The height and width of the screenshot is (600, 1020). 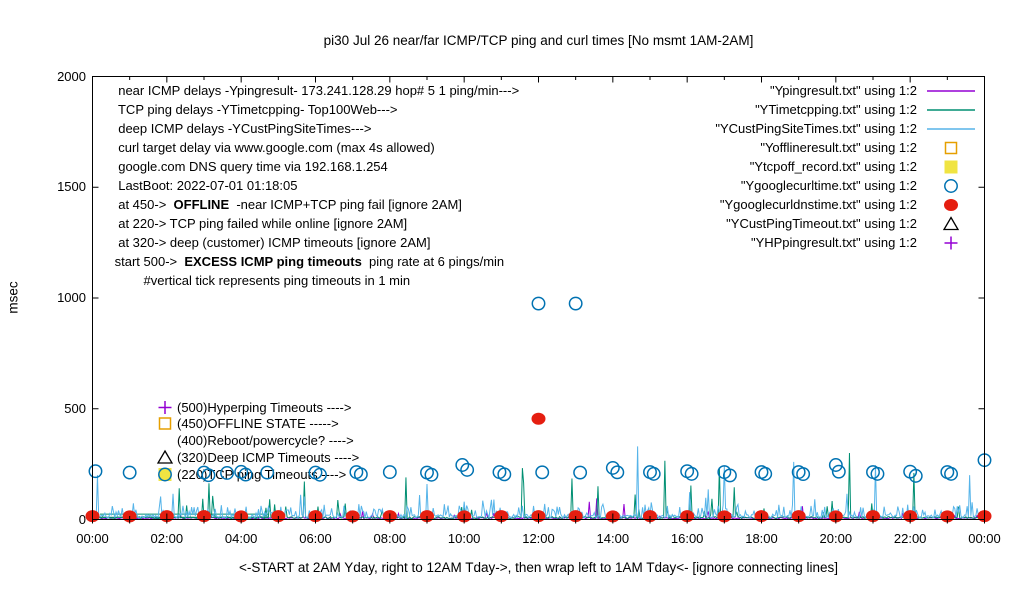 I want to click on annotation-text: deep ICMP delays -YCustPingSiteTimes--->, so click(x=241, y=128).